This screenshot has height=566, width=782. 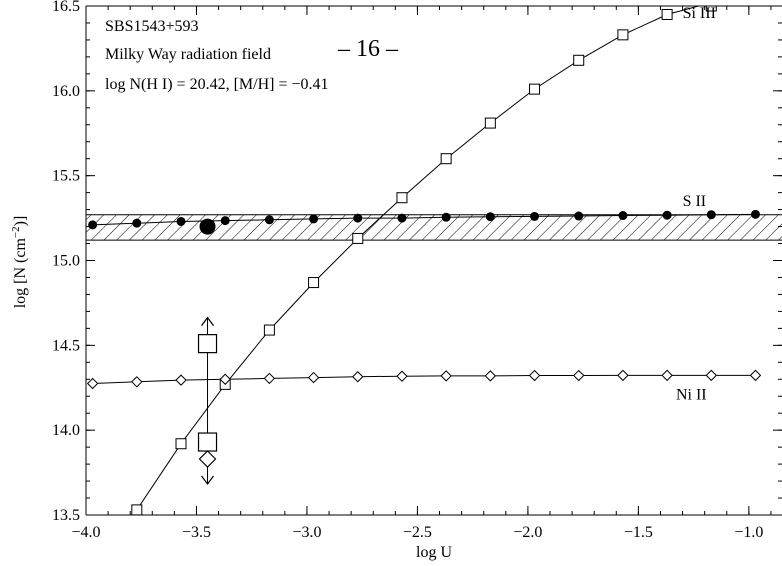 What do you see at coordinates (208, 480) in the screenshot?
I see `upper-limit-arrow` at bounding box center [208, 480].